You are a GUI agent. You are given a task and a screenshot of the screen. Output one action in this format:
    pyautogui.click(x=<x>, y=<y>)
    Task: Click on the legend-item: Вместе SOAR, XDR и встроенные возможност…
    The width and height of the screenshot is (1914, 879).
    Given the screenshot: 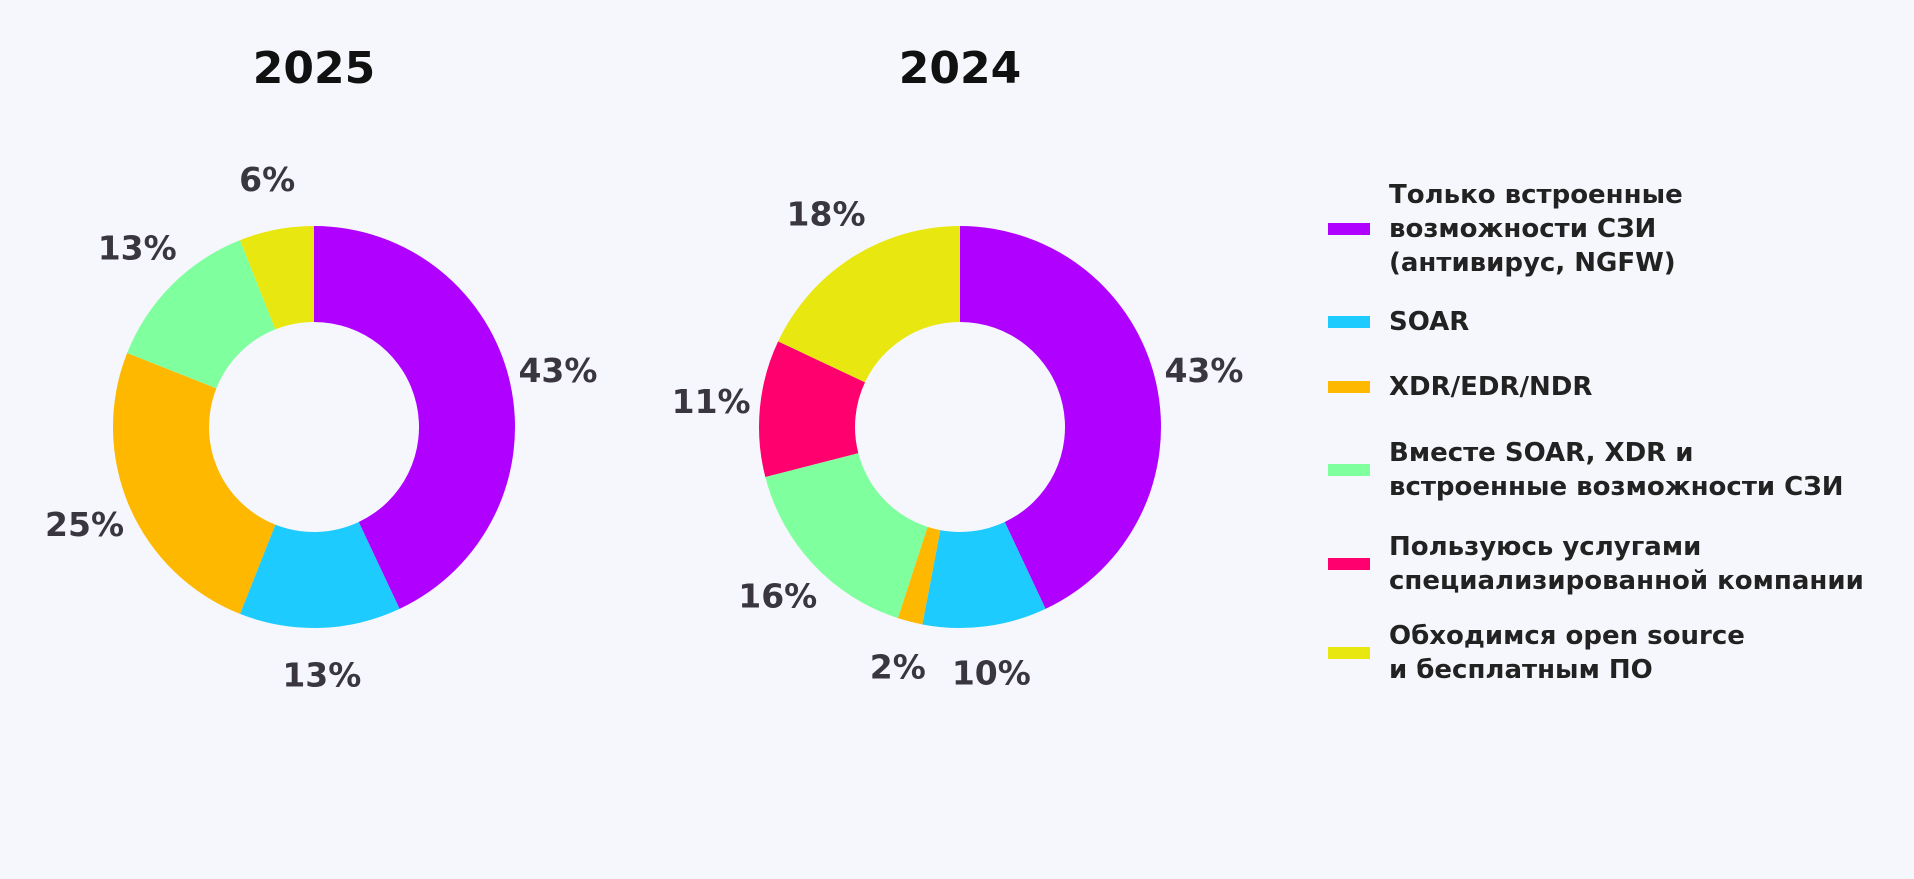 What is the action you would take?
    pyautogui.click(x=1585, y=470)
    